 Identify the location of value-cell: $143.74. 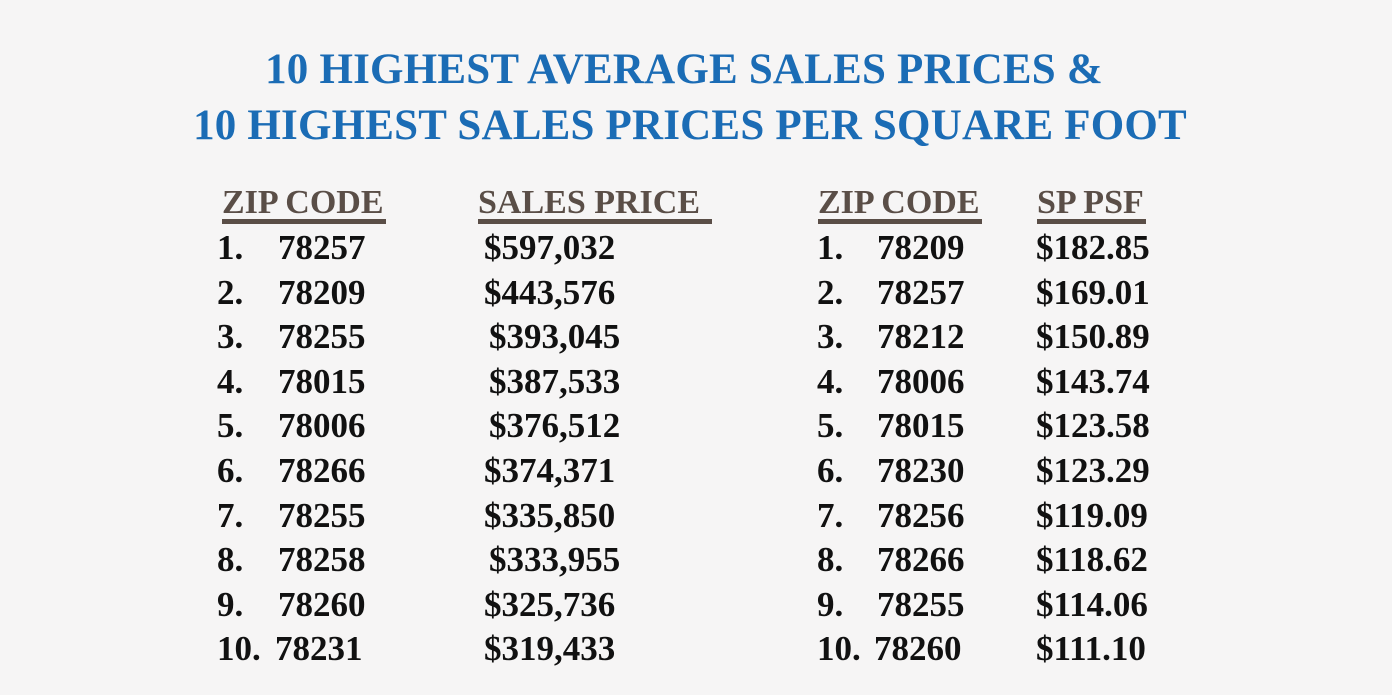
(1093, 381).